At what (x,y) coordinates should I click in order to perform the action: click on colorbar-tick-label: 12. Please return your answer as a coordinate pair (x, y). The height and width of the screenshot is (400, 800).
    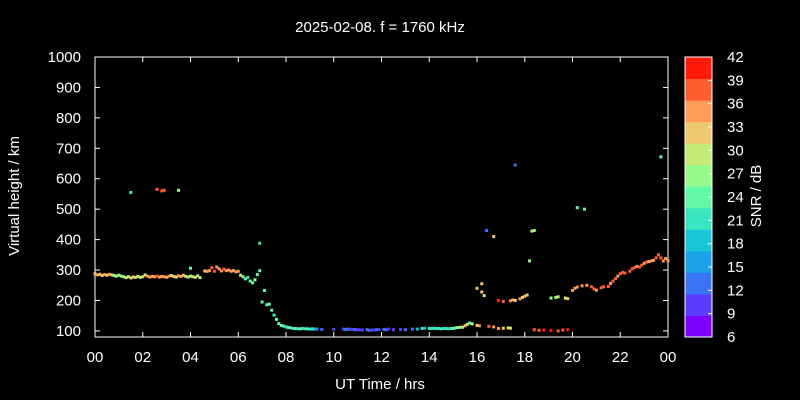
    Looking at the image, I should click on (735, 290).